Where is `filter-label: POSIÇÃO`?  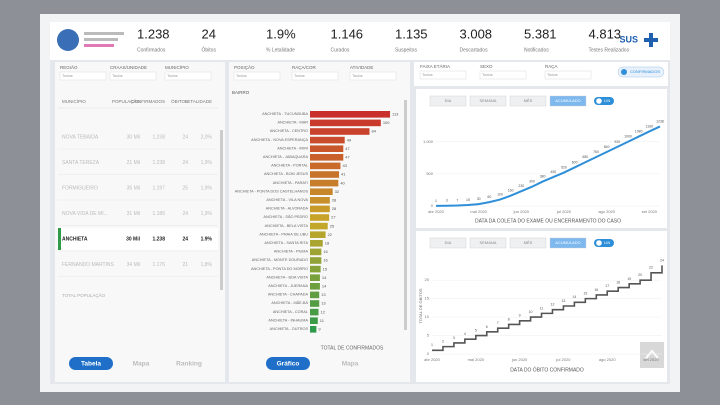 filter-label: POSIÇÃO is located at coordinates (244, 67).